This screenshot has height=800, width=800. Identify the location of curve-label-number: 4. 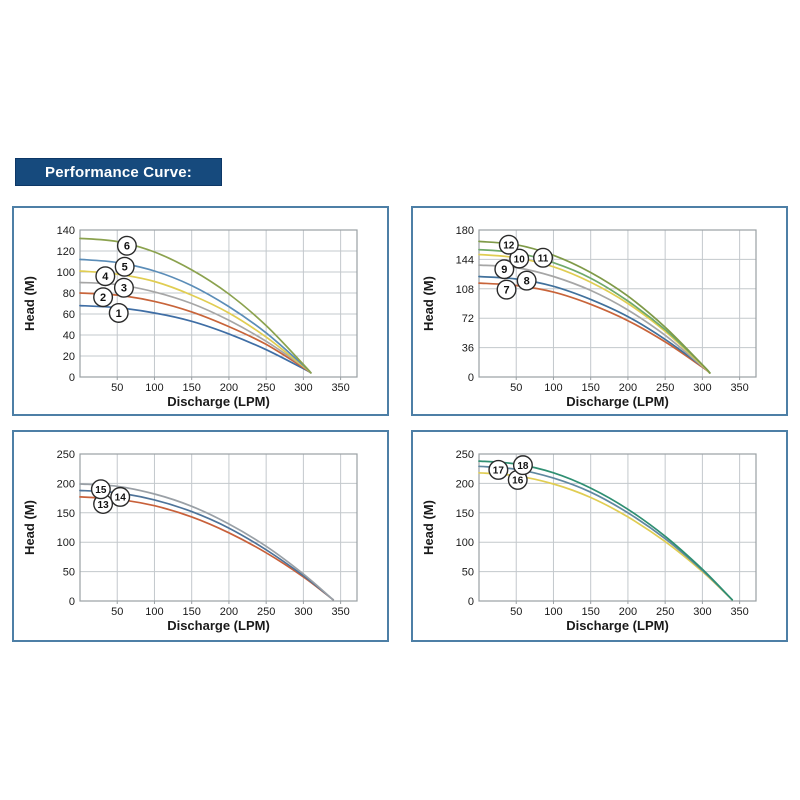
(105, 277).